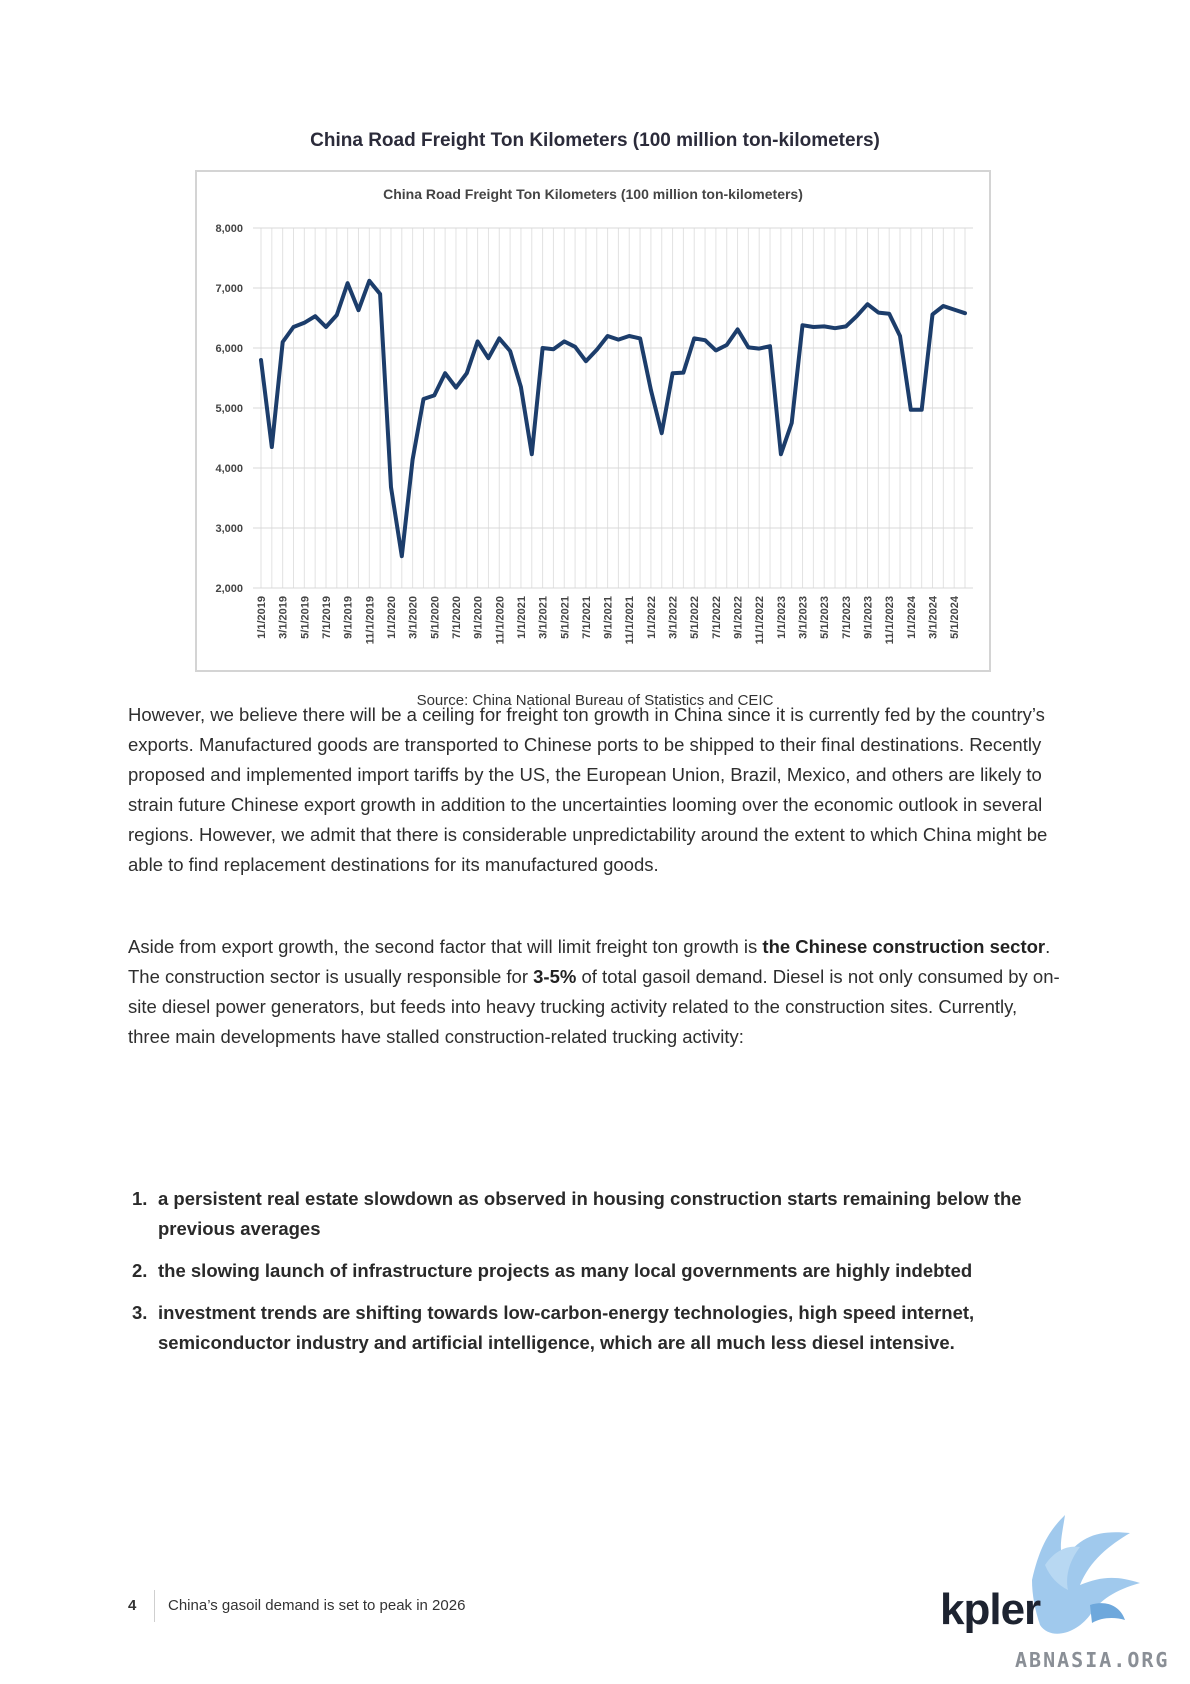 Image resolution: width=1190 pixels, height=1684 pixels. I want to click on y-tick-label: 6,000, so click(229, 349).